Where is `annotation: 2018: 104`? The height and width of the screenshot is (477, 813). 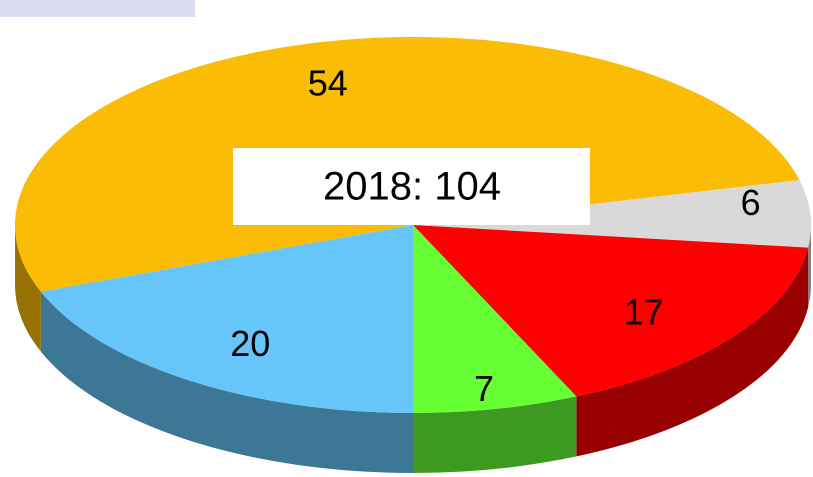 annotation: 2018: 104 is located at coordinates (412, 187).